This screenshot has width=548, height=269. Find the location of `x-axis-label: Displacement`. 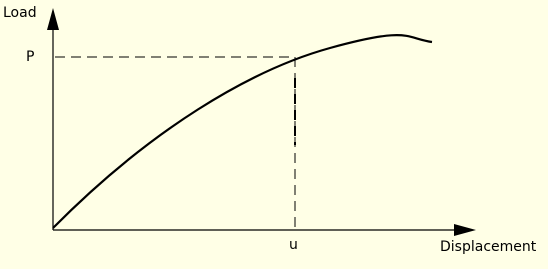

x-axis-label: Displacement is located at coordinates (488, 247).